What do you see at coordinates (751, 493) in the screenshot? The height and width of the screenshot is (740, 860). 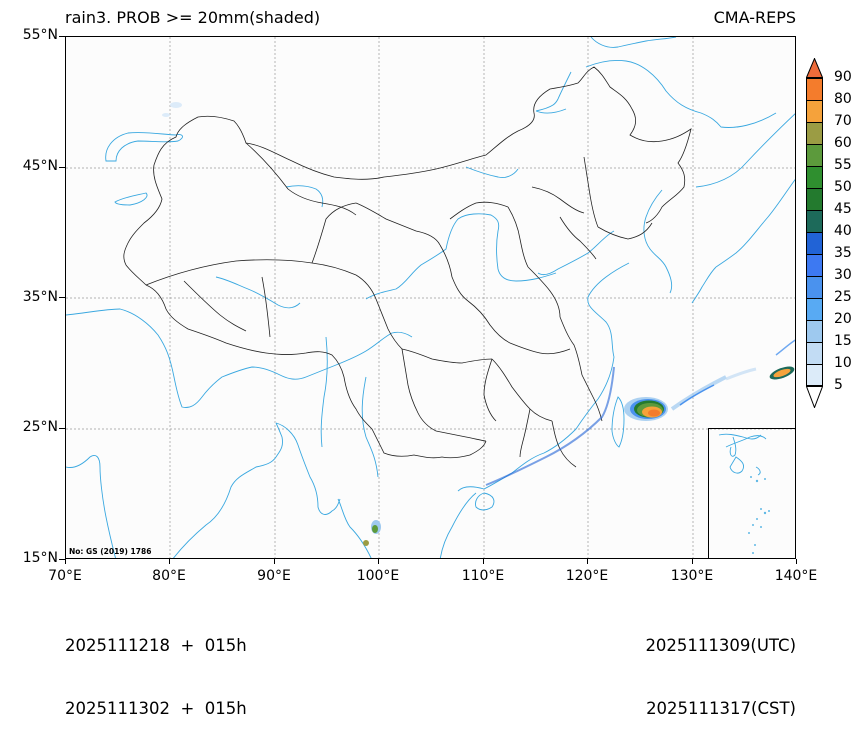 I see `south-china-sea-inset` at bounding box center [751, 493].